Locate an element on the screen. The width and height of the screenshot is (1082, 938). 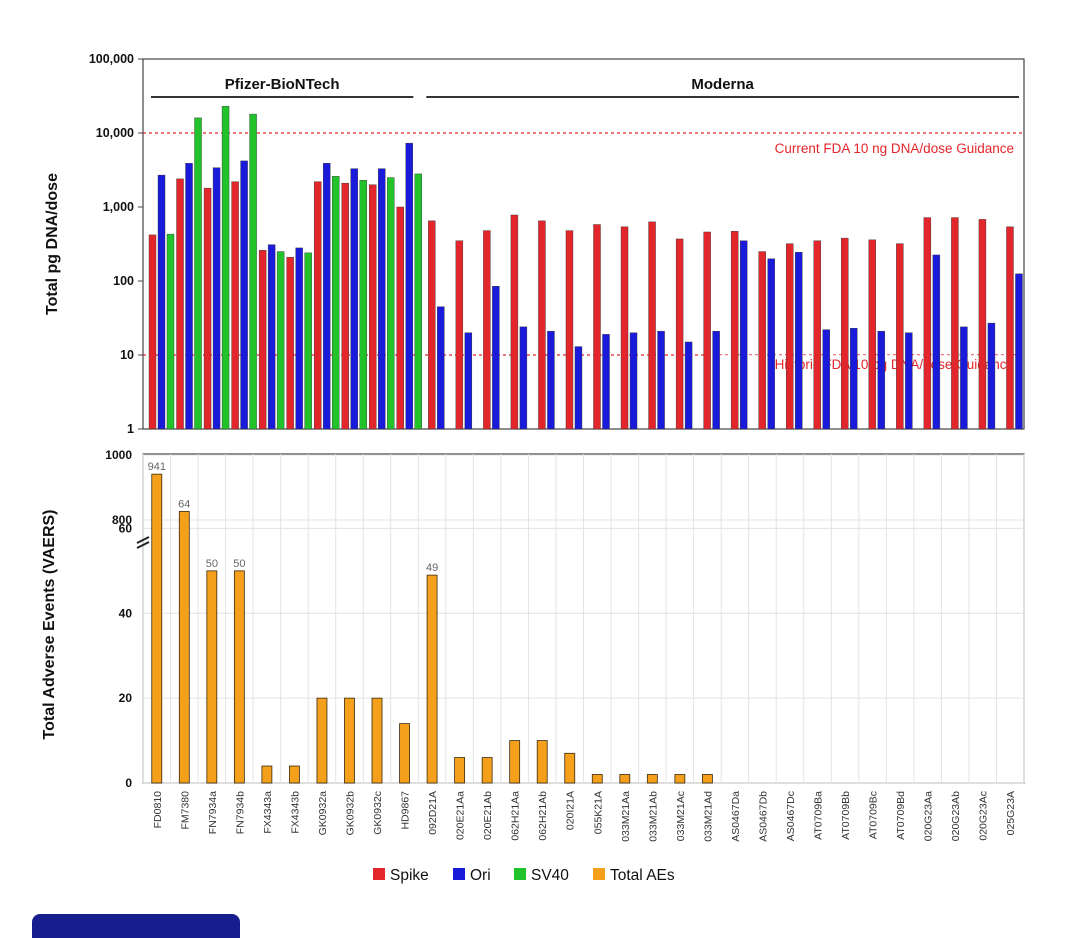
x-tick-label: FX4343b is located at coordinates (295, 812).